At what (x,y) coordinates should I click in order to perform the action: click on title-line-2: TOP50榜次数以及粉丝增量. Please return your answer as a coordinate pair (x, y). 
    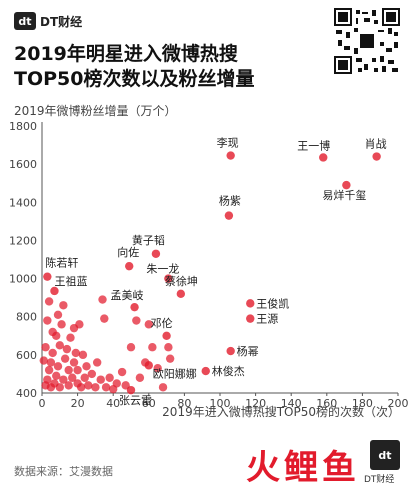
    Looking at the image, I should click on (134, 79).